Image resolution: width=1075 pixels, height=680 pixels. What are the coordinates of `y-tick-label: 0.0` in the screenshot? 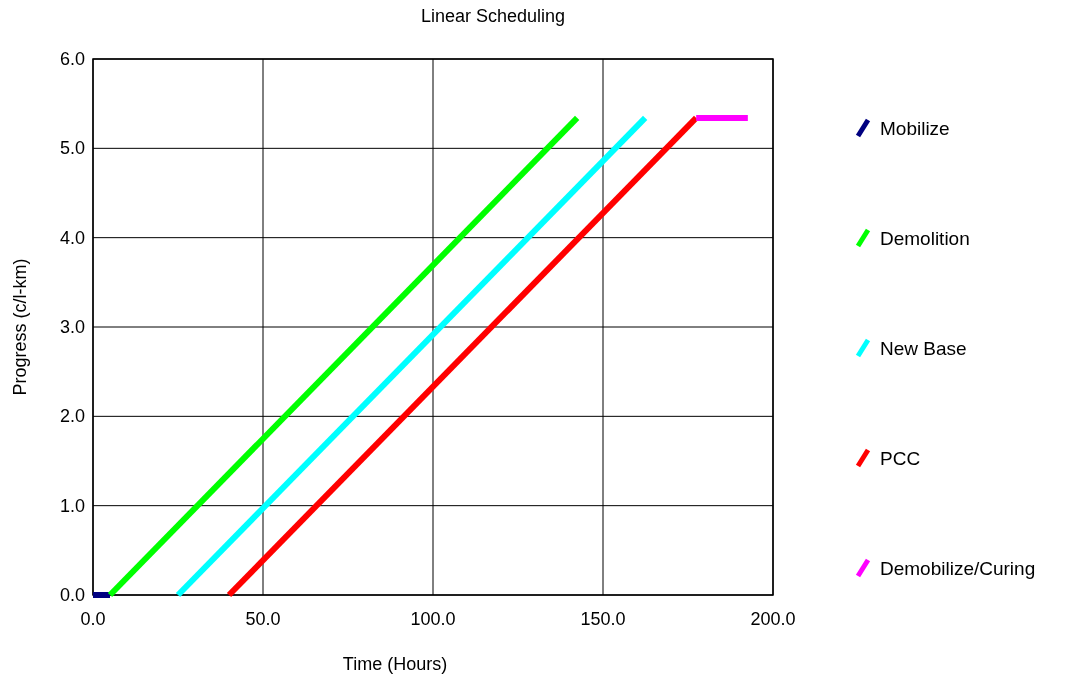 It's located at (72, 595).